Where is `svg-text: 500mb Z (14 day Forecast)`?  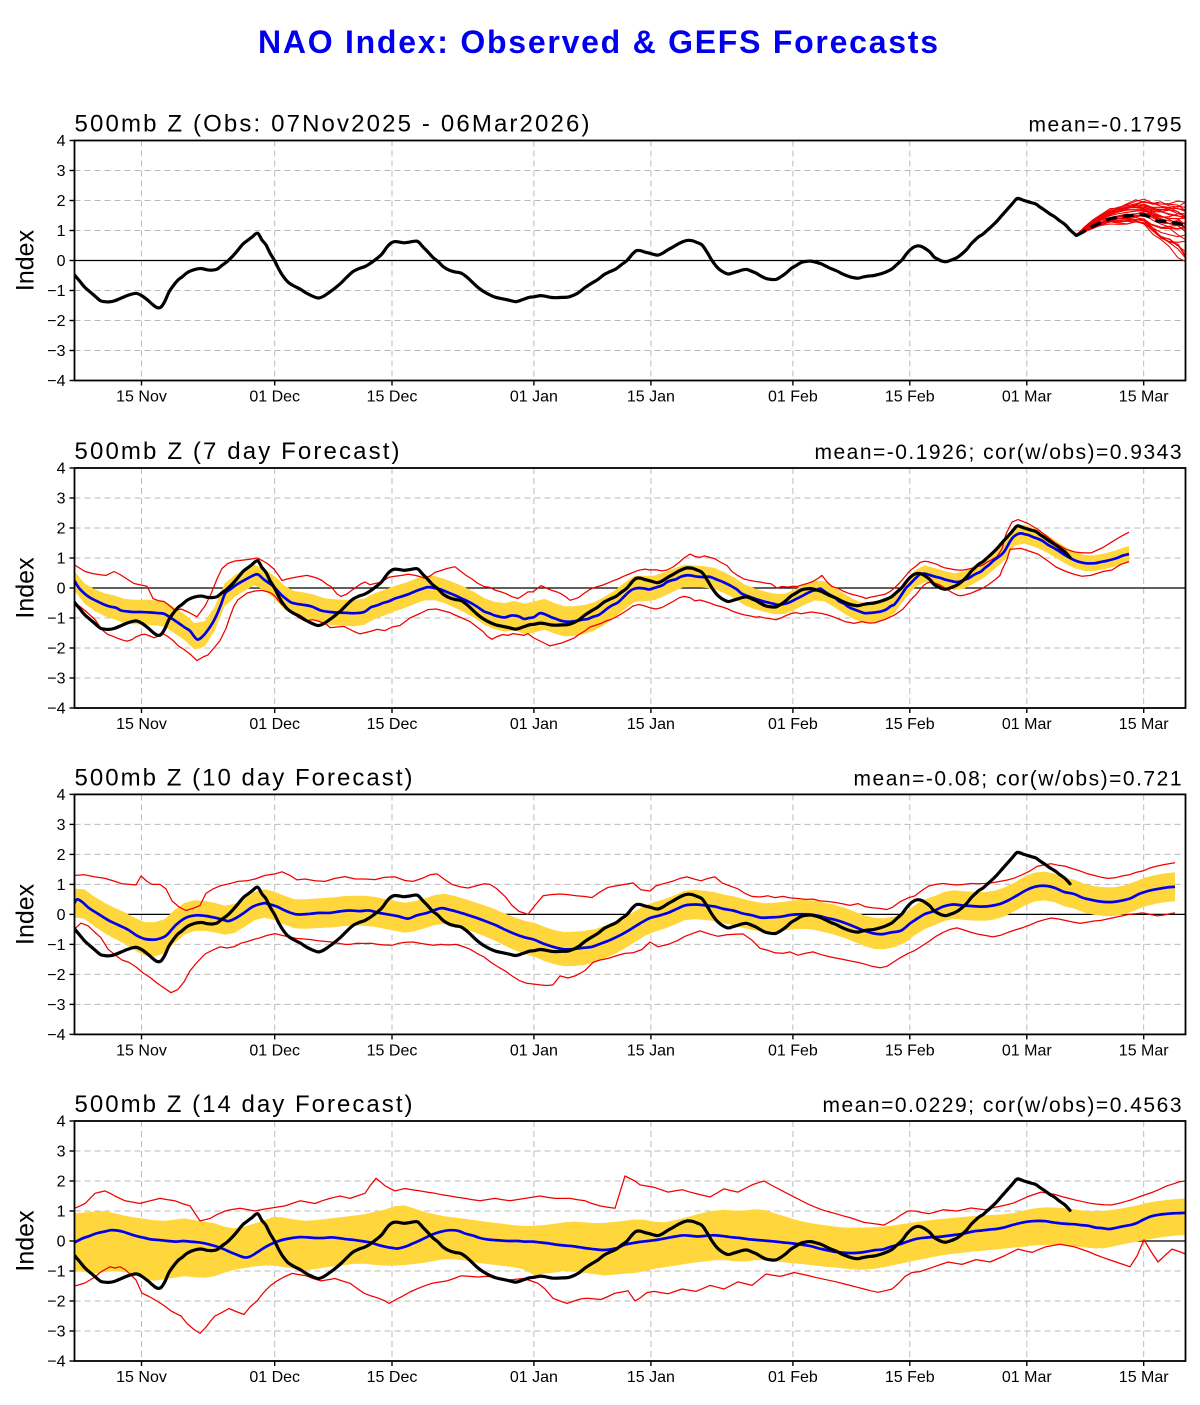 svg-text: 500mb Z (14 day Forecast) is located at coordinates (244, 1104).